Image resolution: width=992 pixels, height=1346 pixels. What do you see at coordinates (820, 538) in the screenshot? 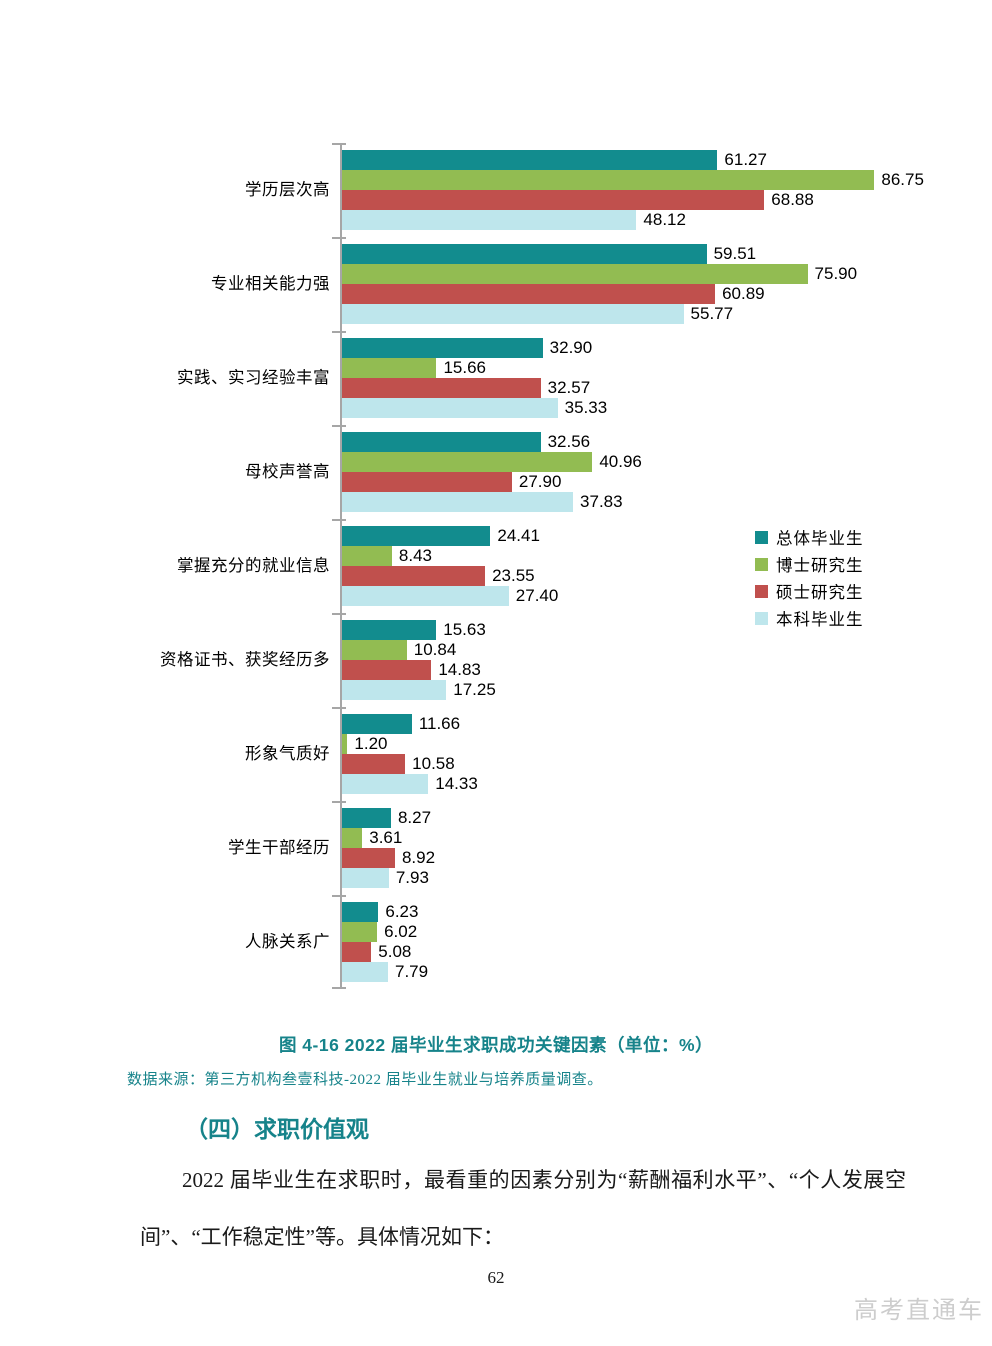
I see `legend-label: 总体毕业生` at bounding box center [820, 538].